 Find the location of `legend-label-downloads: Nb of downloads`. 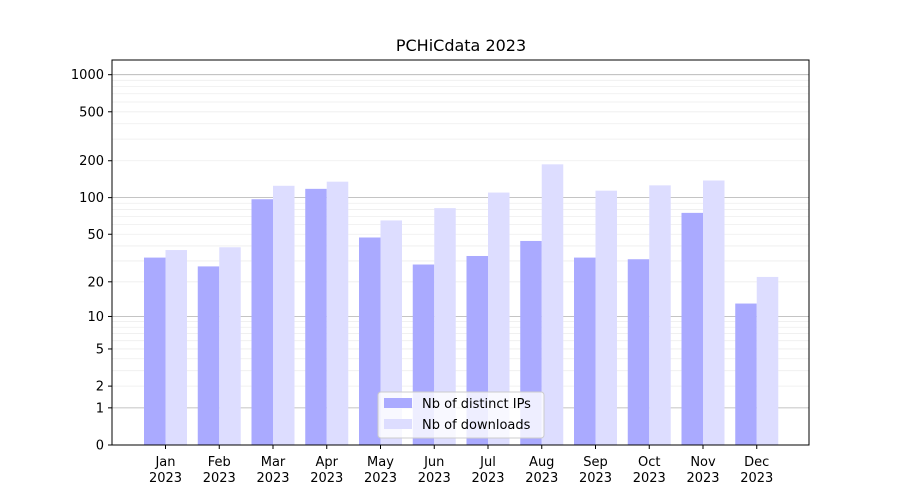

legend-label-downloads: Nb of downloads is located at coordinates (476, 425).